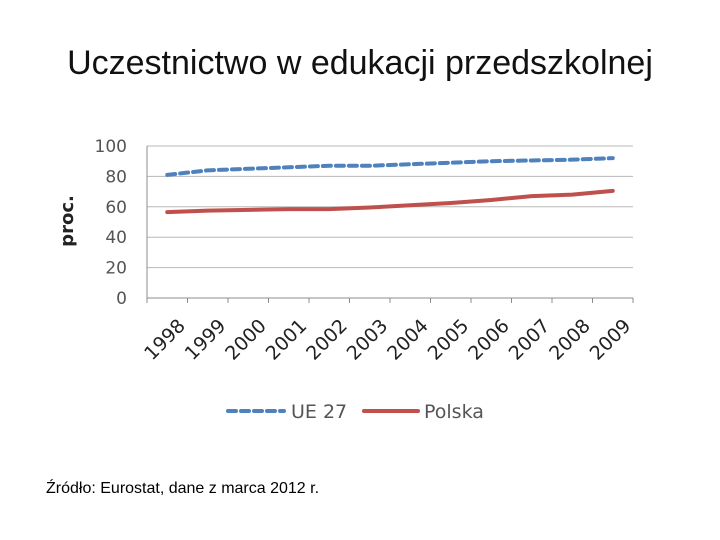  What do you see at coordinates (570, 340) in the screenshot?
I see `x-tick-label: 2008` at bounding box center [570, 340].